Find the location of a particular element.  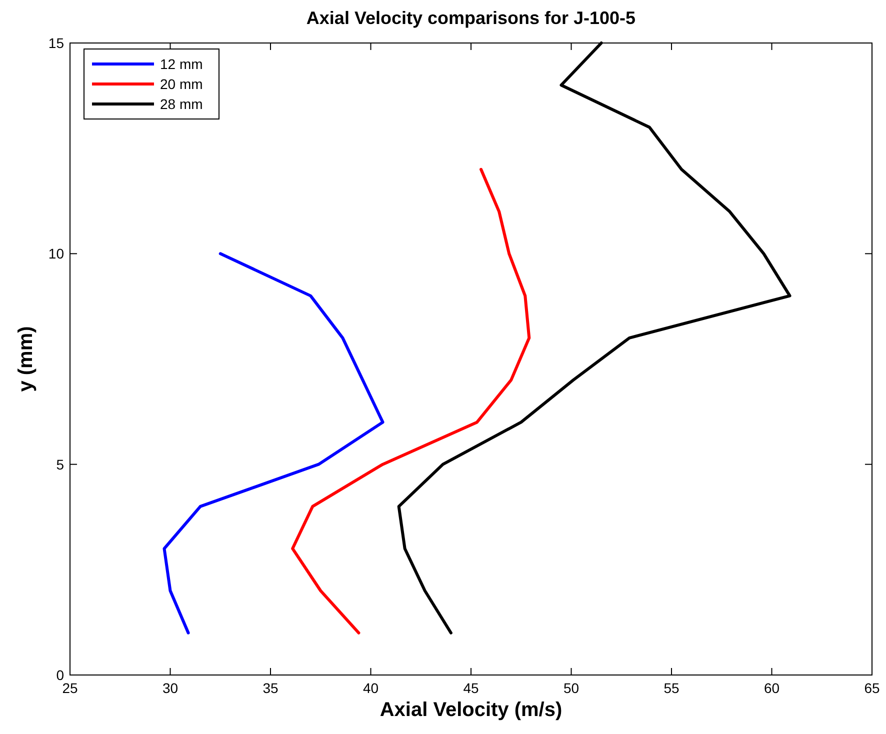

y-tick-label: 15 is located at coordinates (56, 43).